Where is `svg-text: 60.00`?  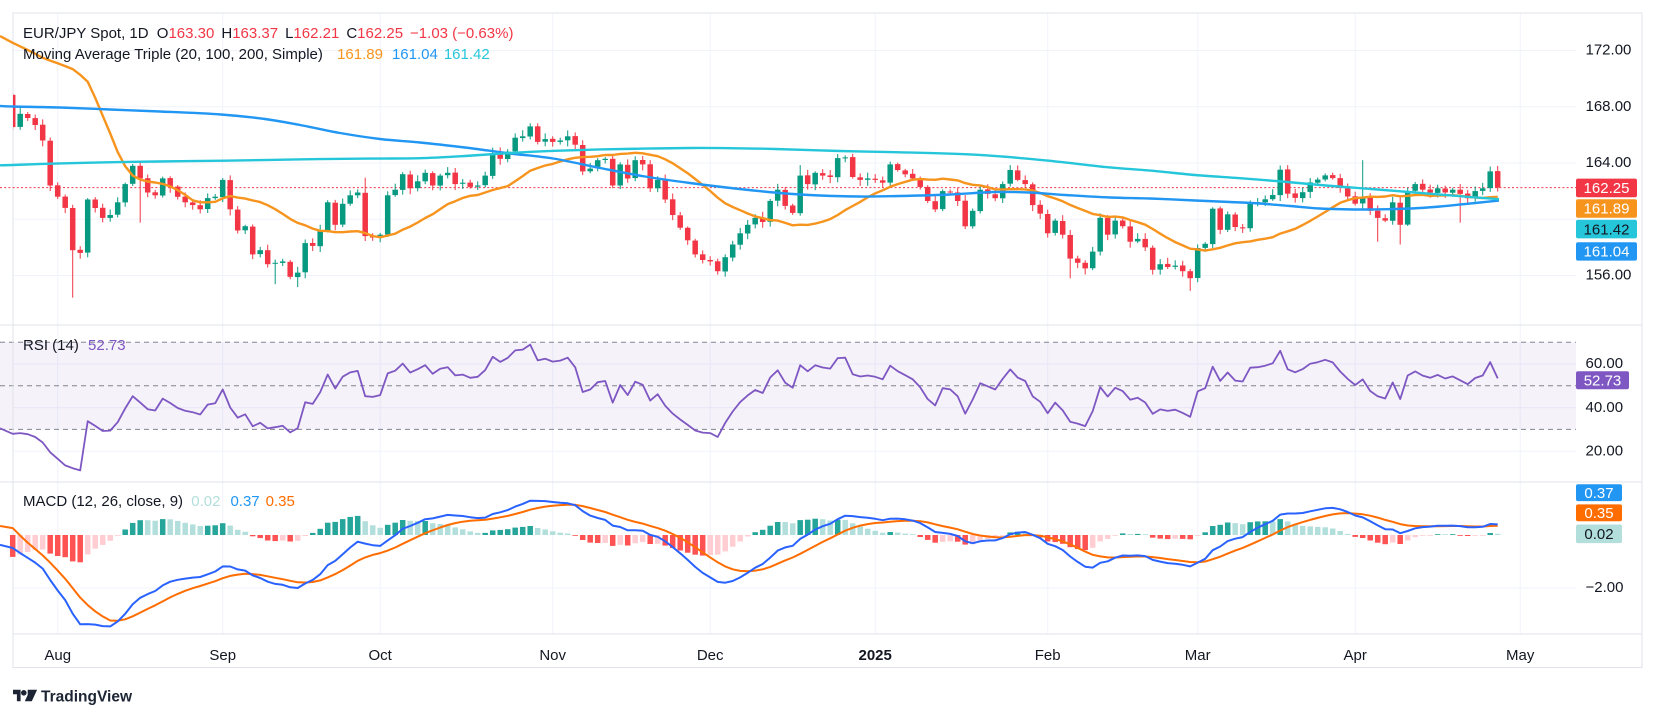 svg-text: 60.00 is located at coordinates (1605, 363).